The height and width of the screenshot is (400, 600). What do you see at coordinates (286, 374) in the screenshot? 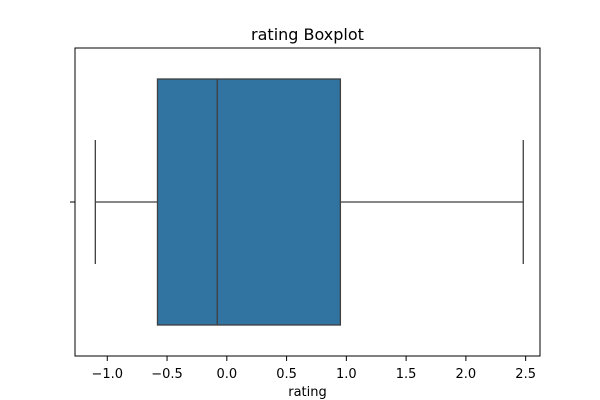
I see `x-tick-label: 0.5` at bounding box center [286, 374].